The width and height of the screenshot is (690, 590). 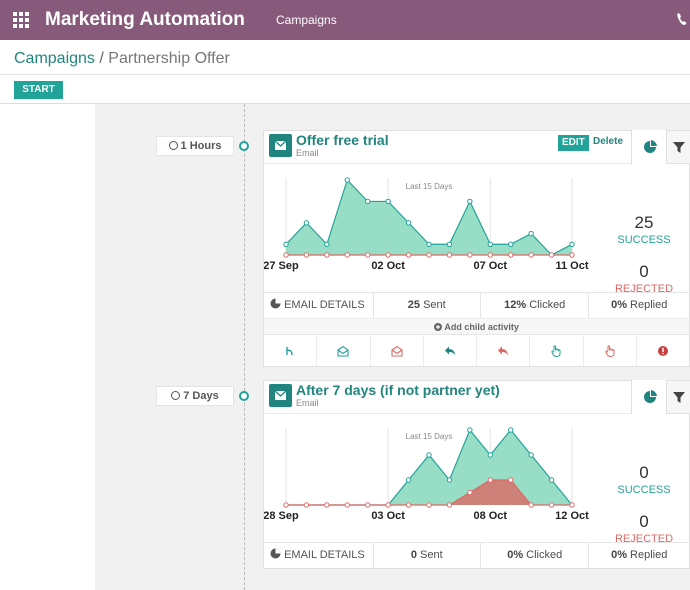 What do you see at coordinates (38, 90) in the screenshot?
I see `start-button: START` at bounding box center [38, 90].